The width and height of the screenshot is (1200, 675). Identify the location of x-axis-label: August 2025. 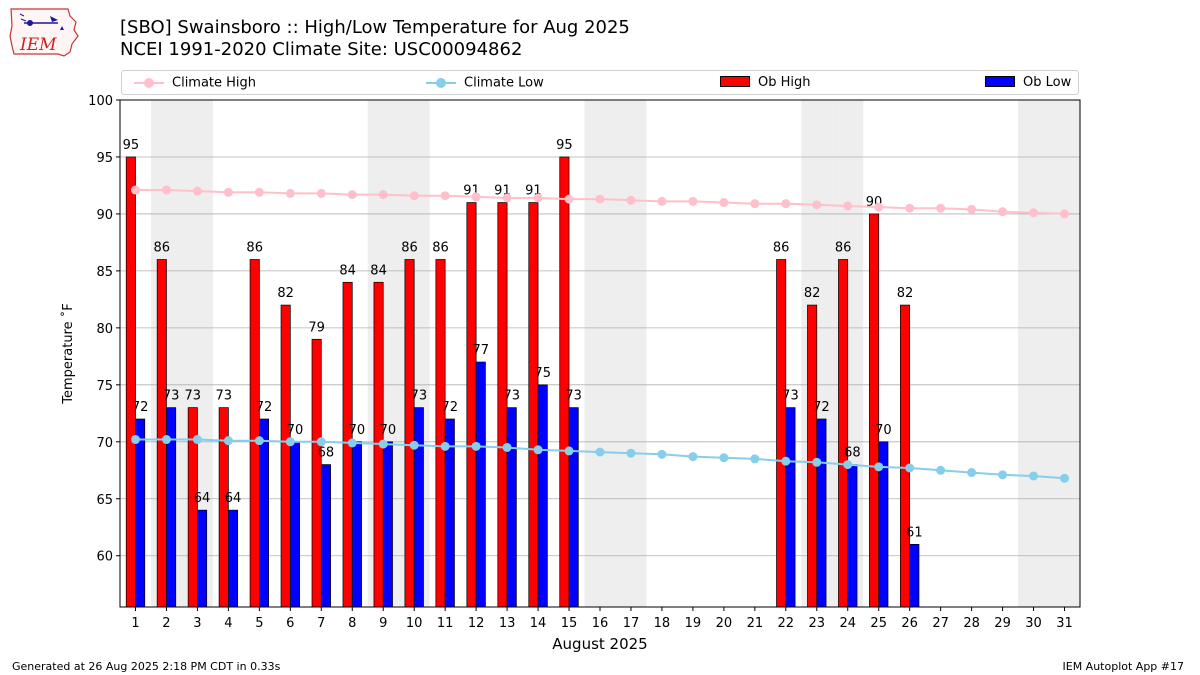
(599, 644).